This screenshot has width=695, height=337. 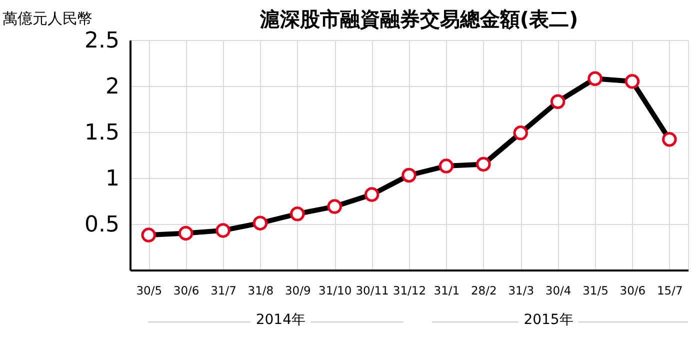 I want to click on y-axis-title: 萬億元人民幣, so click(x=47, y=19).